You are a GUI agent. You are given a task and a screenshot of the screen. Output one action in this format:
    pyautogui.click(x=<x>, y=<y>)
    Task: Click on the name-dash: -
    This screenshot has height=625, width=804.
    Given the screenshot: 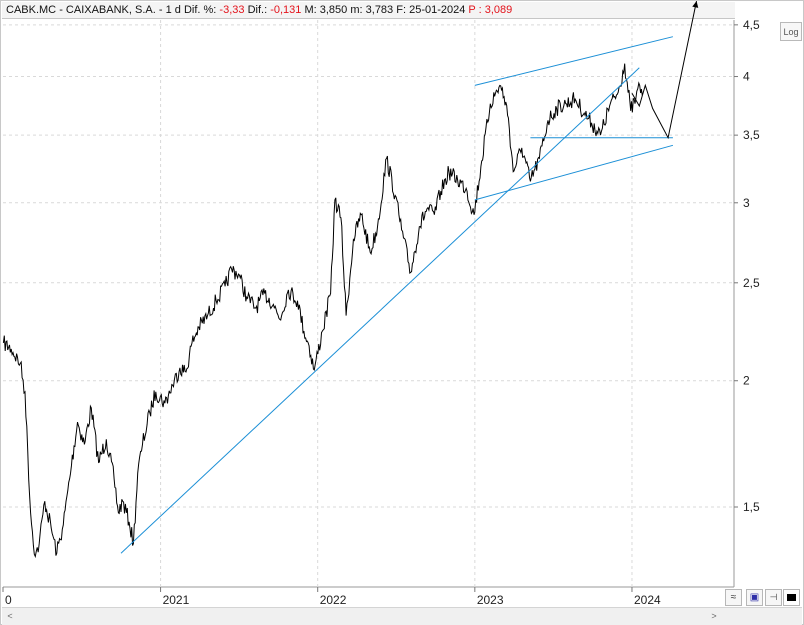 What is the action you would take?
    pyautogui.click(x=160, y=10)
    